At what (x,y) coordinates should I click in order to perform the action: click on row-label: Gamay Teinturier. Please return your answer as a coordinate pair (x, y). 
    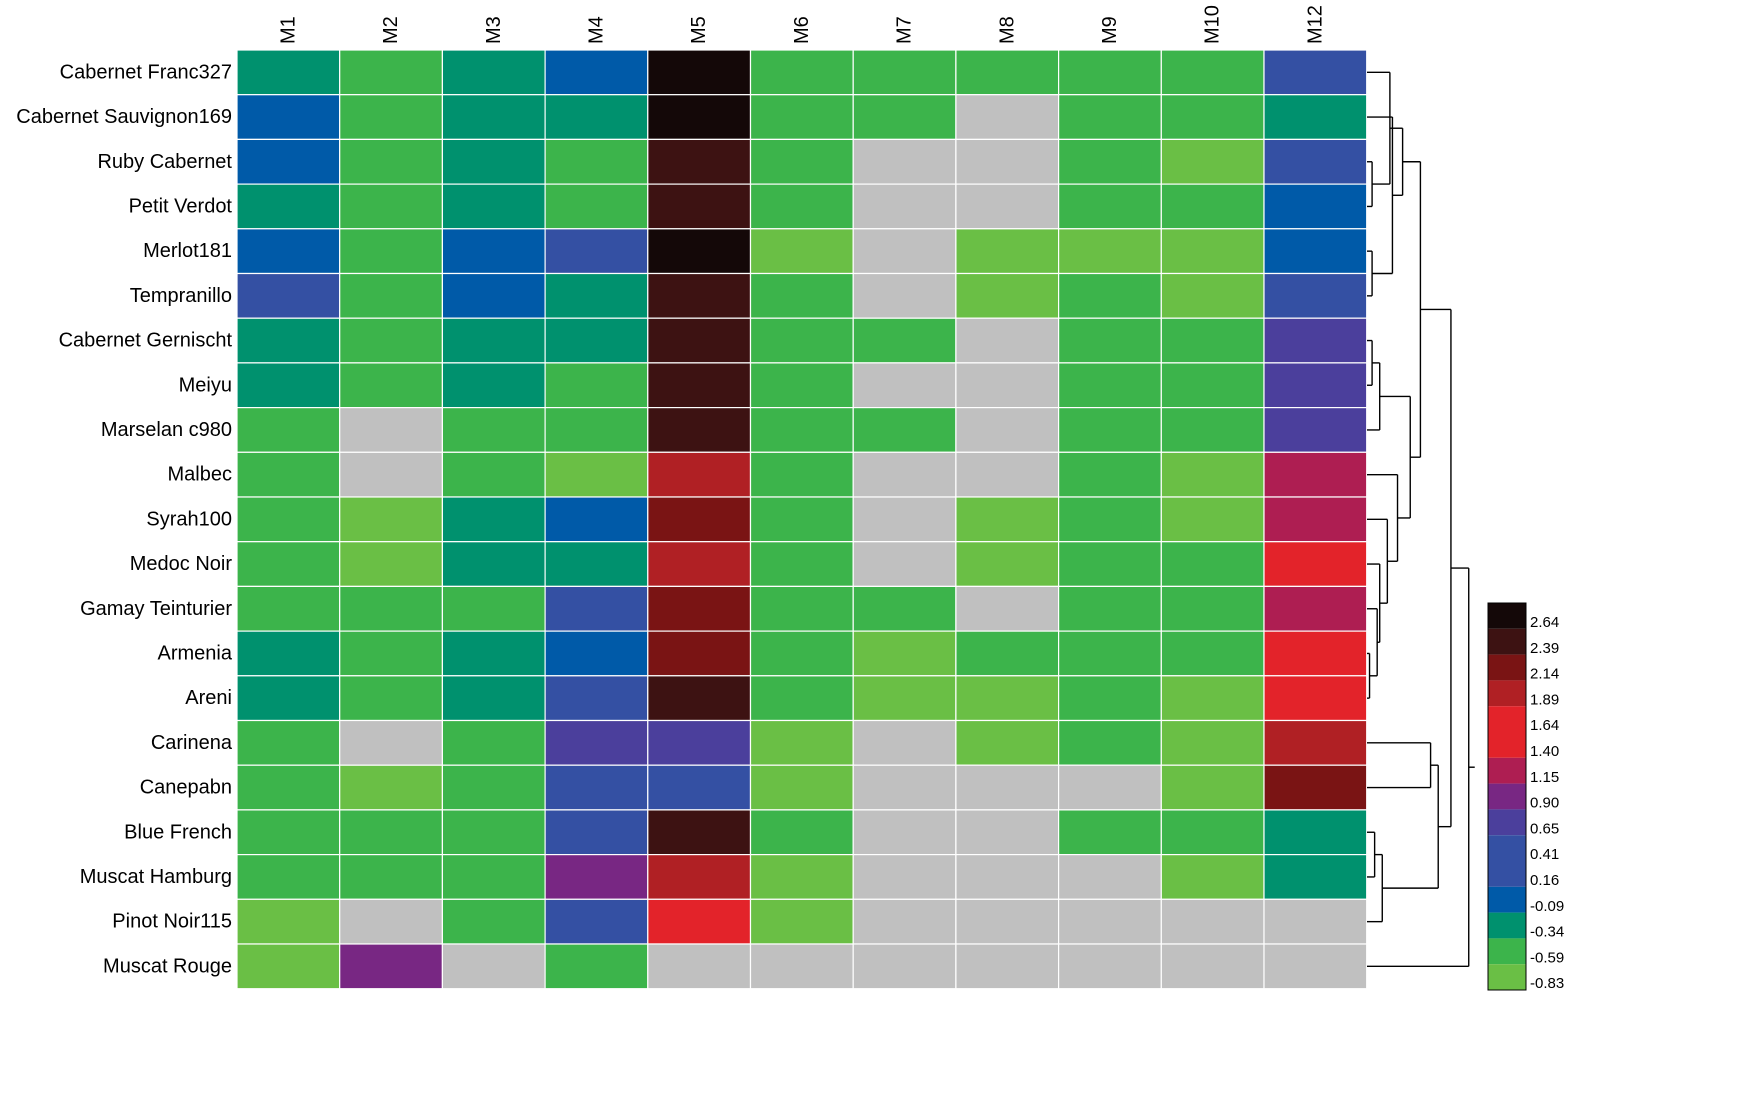
    Looking at the image, I should click on (156, 609).